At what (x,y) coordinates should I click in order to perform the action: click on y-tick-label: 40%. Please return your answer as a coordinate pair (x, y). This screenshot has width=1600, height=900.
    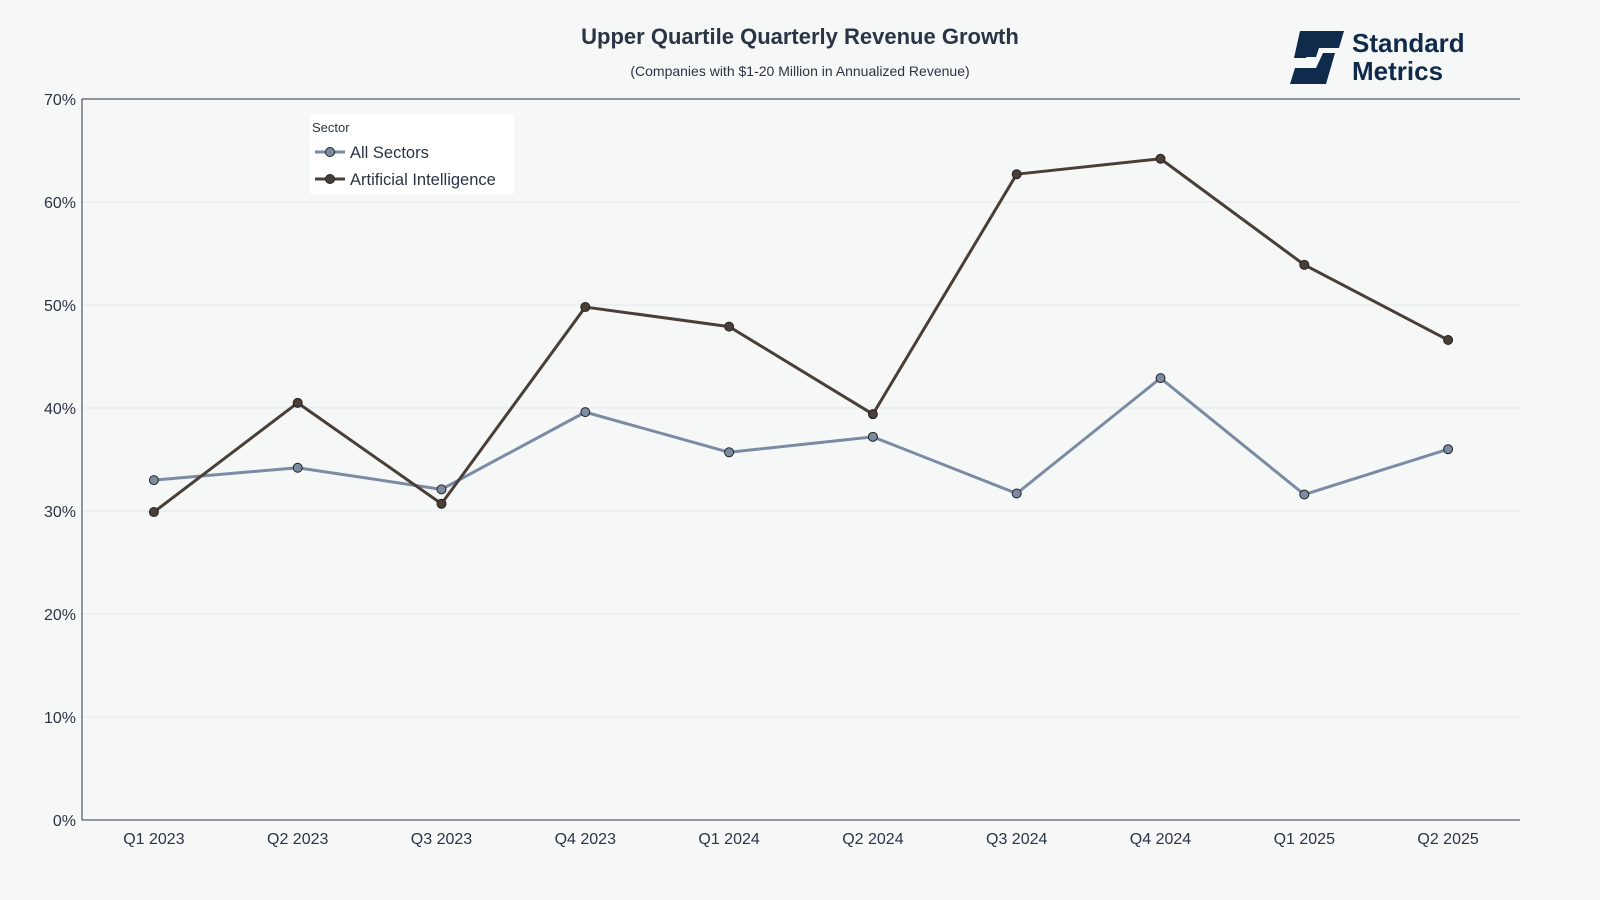
    Looking at the image, I should click on (60, 409).